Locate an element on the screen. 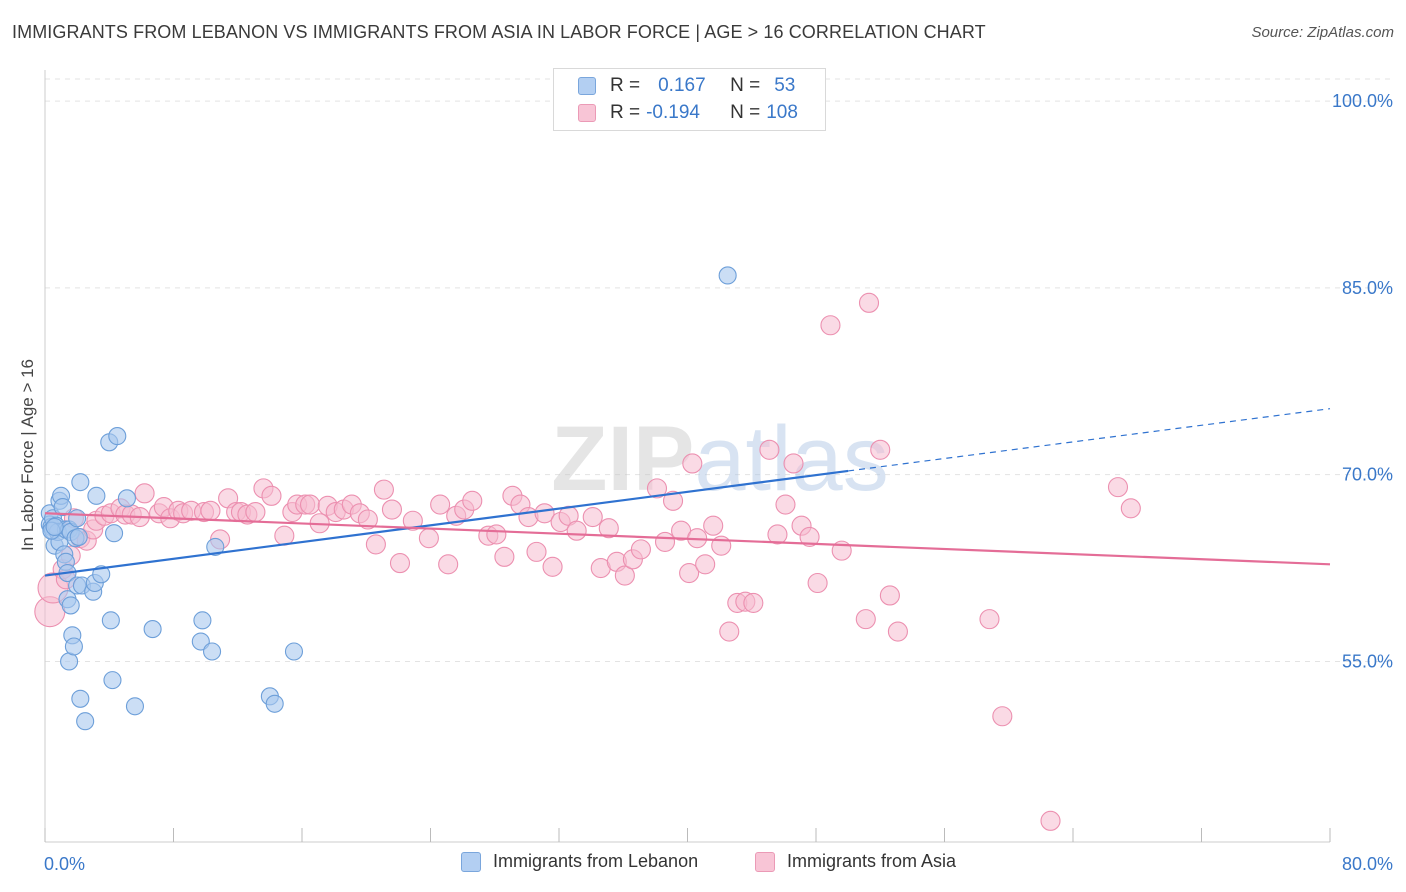  legend-row-asia: R = -0.194 N = 108 is located at coordinates (688, 113).